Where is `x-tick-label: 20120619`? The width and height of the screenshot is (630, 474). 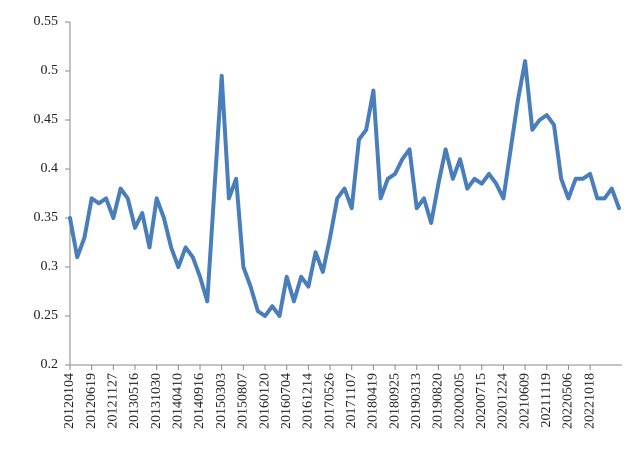
x-tick-label: 20120619 is located at coordinates (91, 401).